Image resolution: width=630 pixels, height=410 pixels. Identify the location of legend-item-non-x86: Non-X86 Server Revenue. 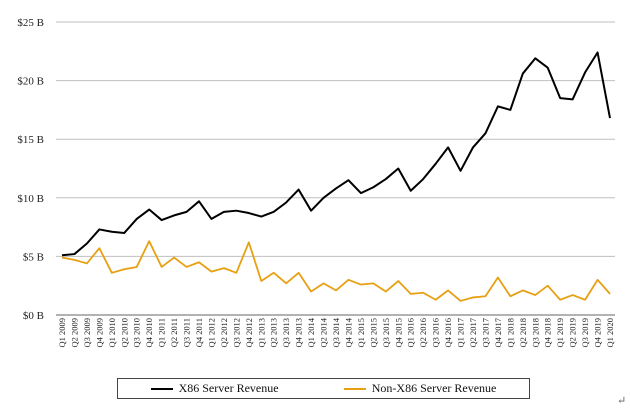
(420, 388).